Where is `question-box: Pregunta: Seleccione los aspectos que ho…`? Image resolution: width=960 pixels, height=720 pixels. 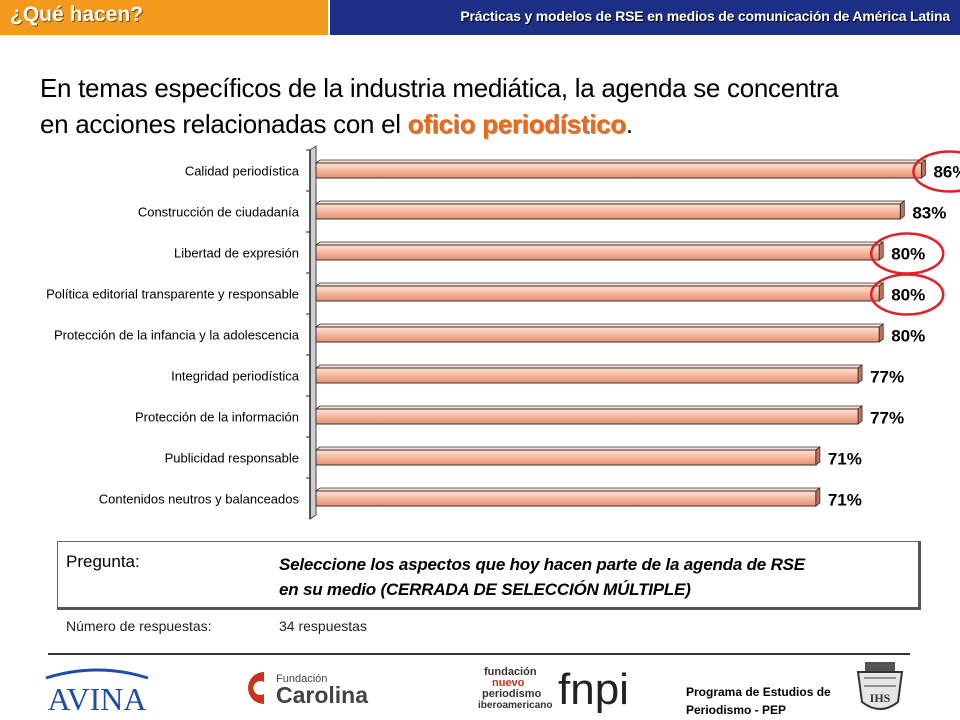 question-box: Pregunta: Seleccione los aspectos que ho… is located at coordinates (489, 575).